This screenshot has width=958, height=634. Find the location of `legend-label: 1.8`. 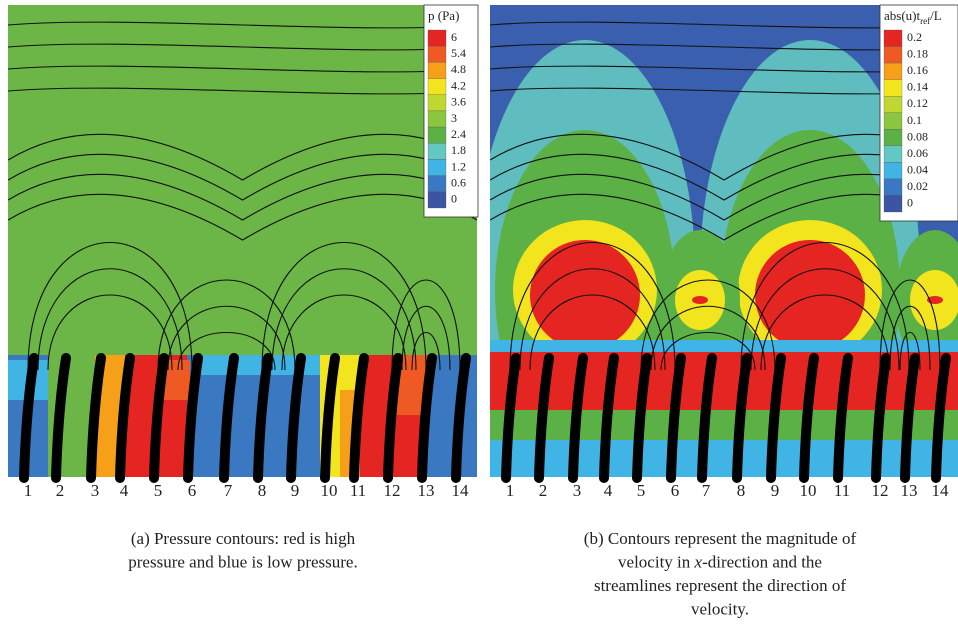

legend-label: 1.8 is located at coordinates (458, 150).